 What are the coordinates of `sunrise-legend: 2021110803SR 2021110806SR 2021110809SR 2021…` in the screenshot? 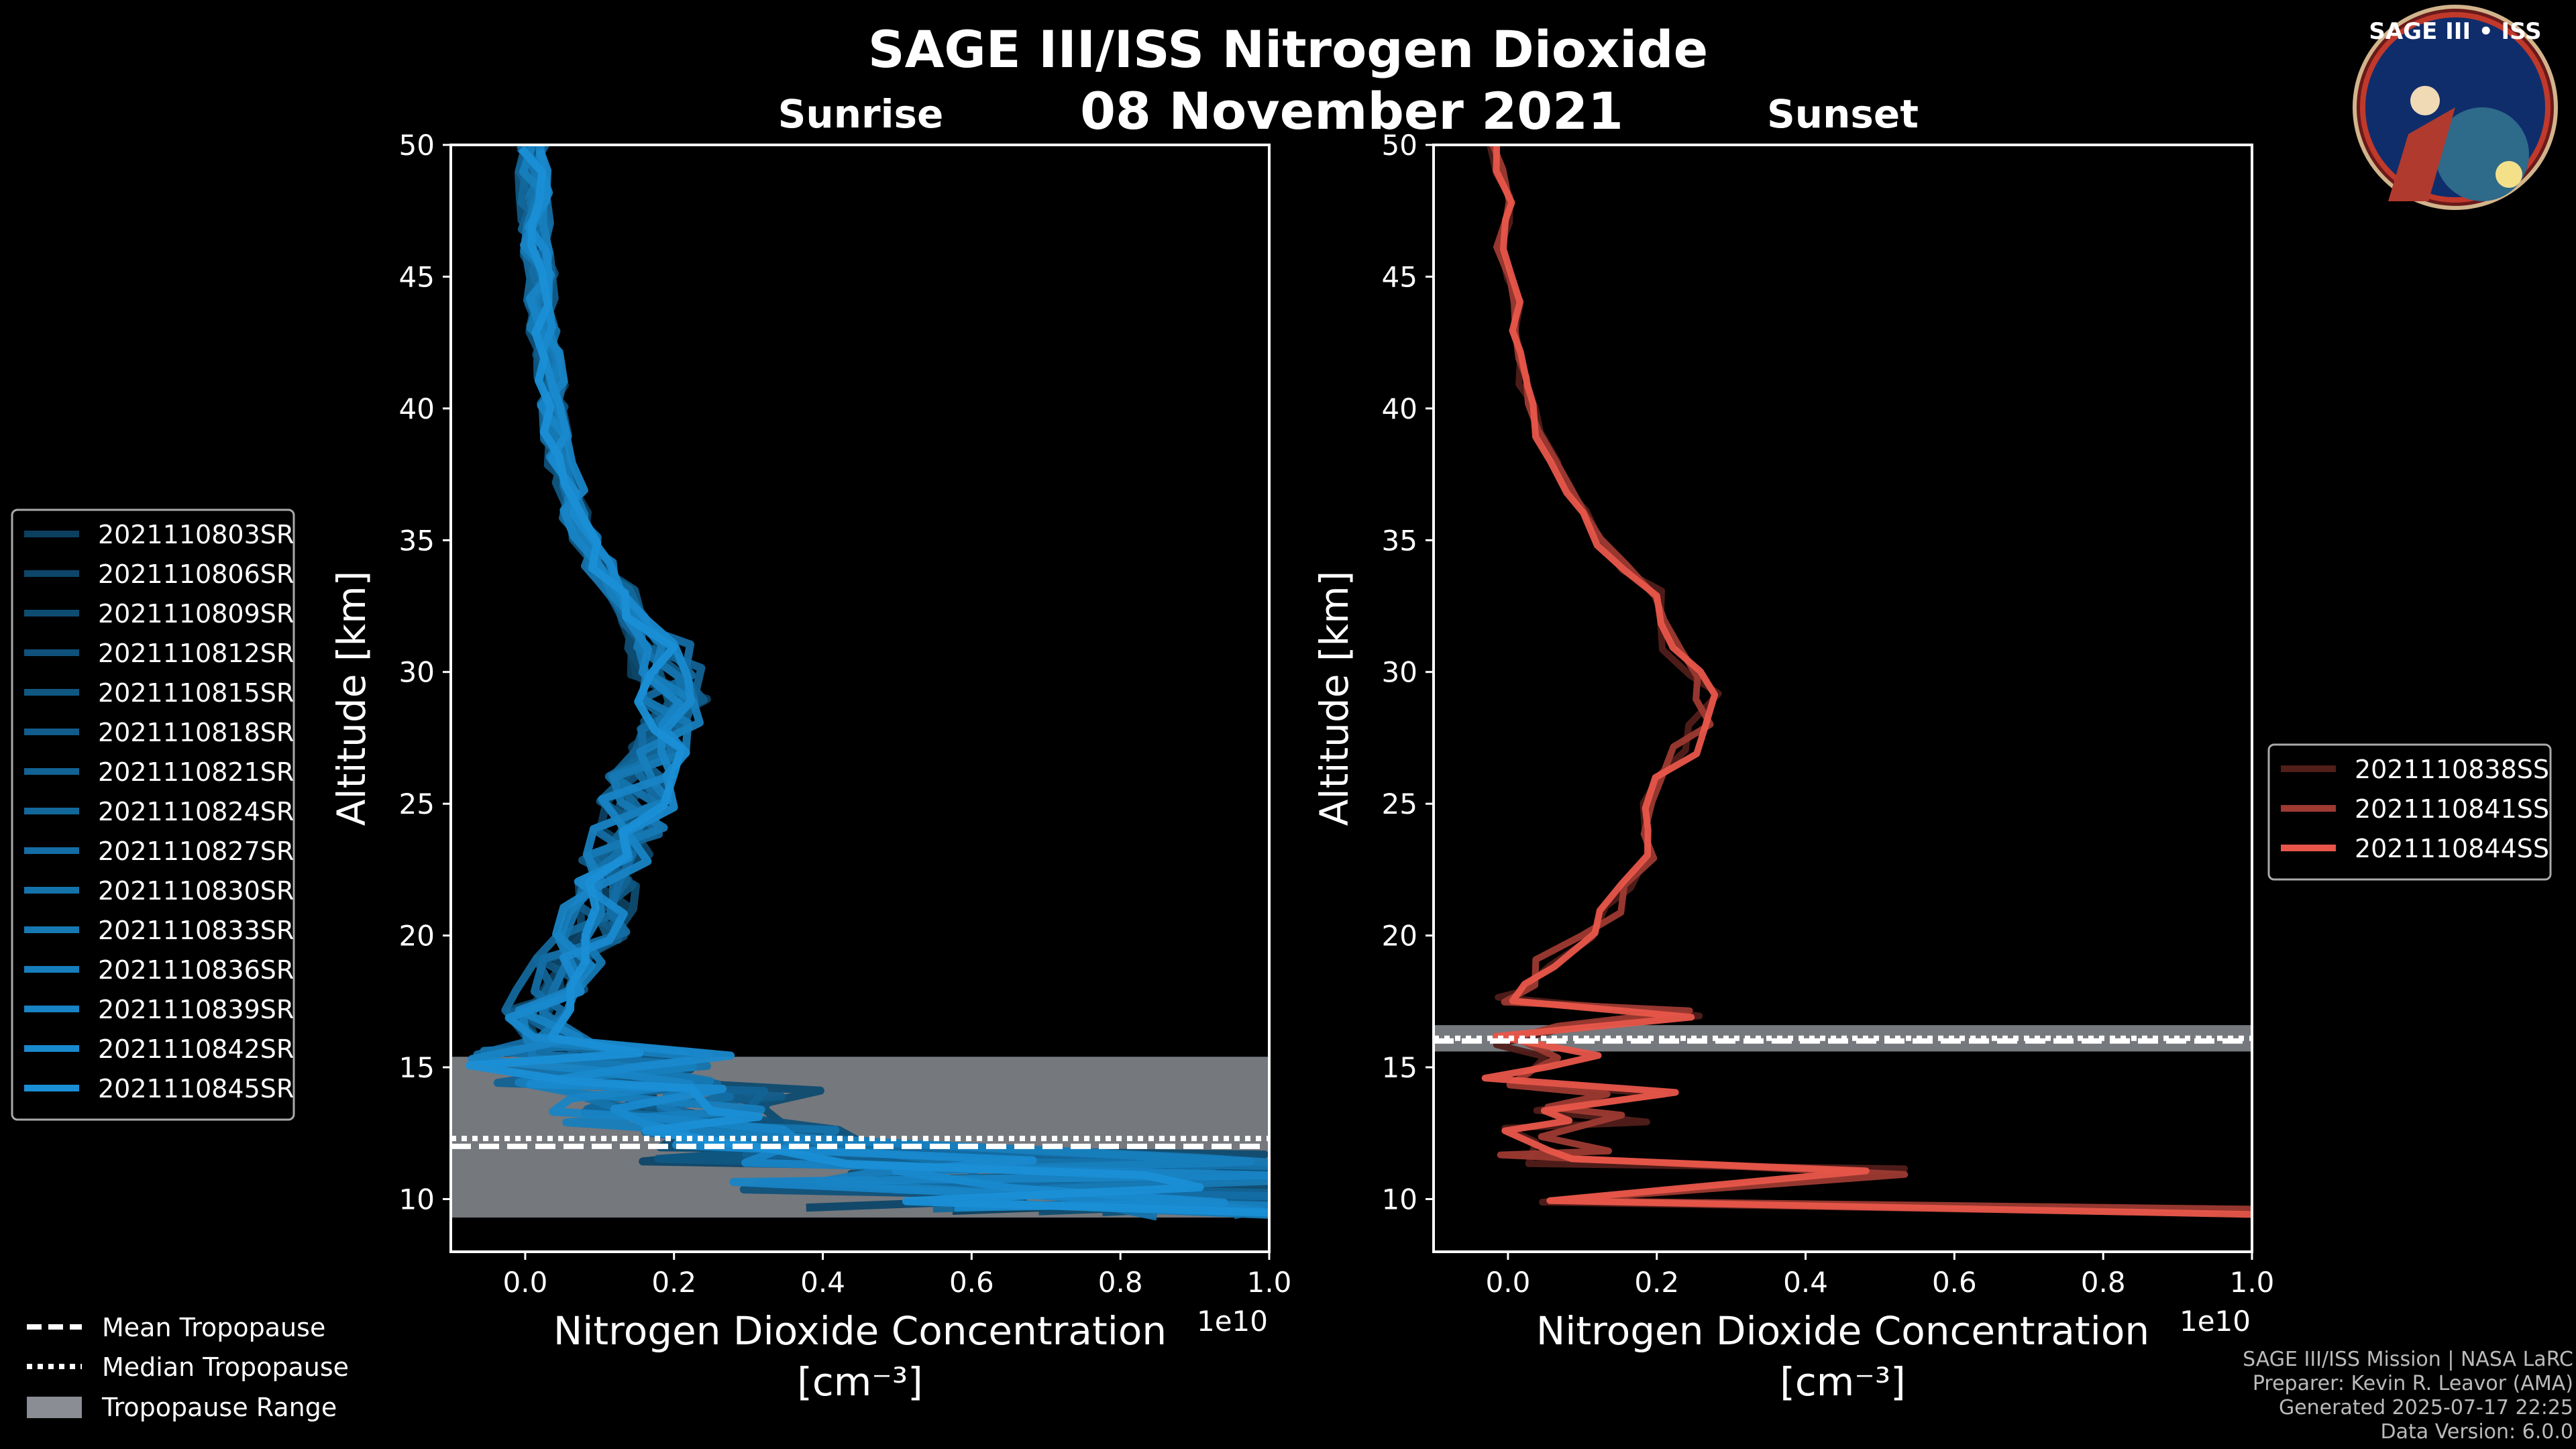 It's located at (153, 814).